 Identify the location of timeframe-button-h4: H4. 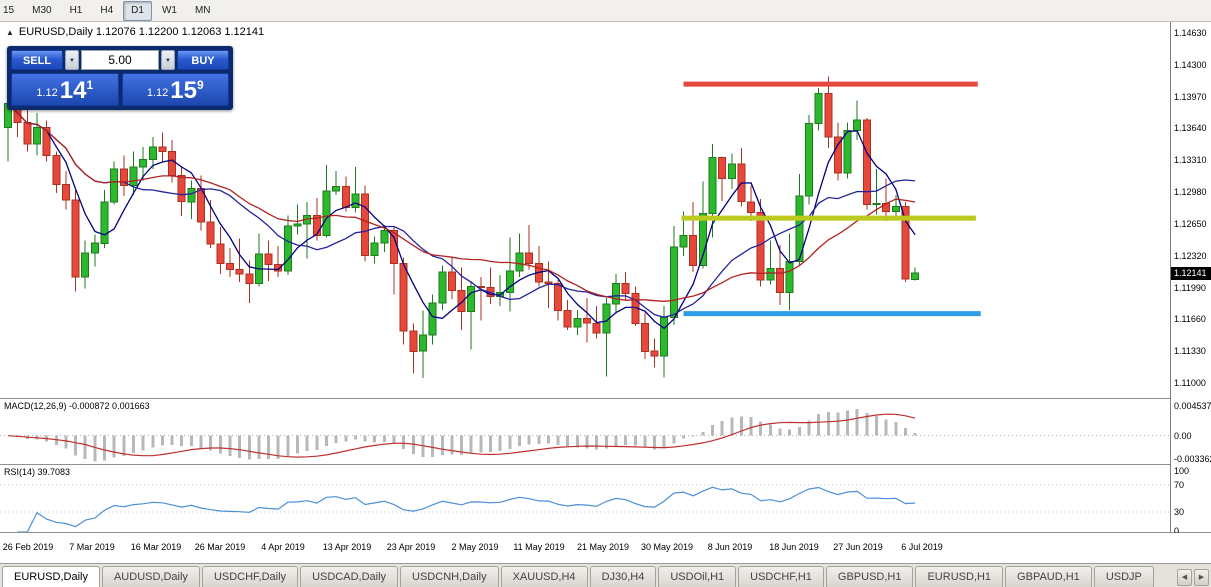
(107, 10).